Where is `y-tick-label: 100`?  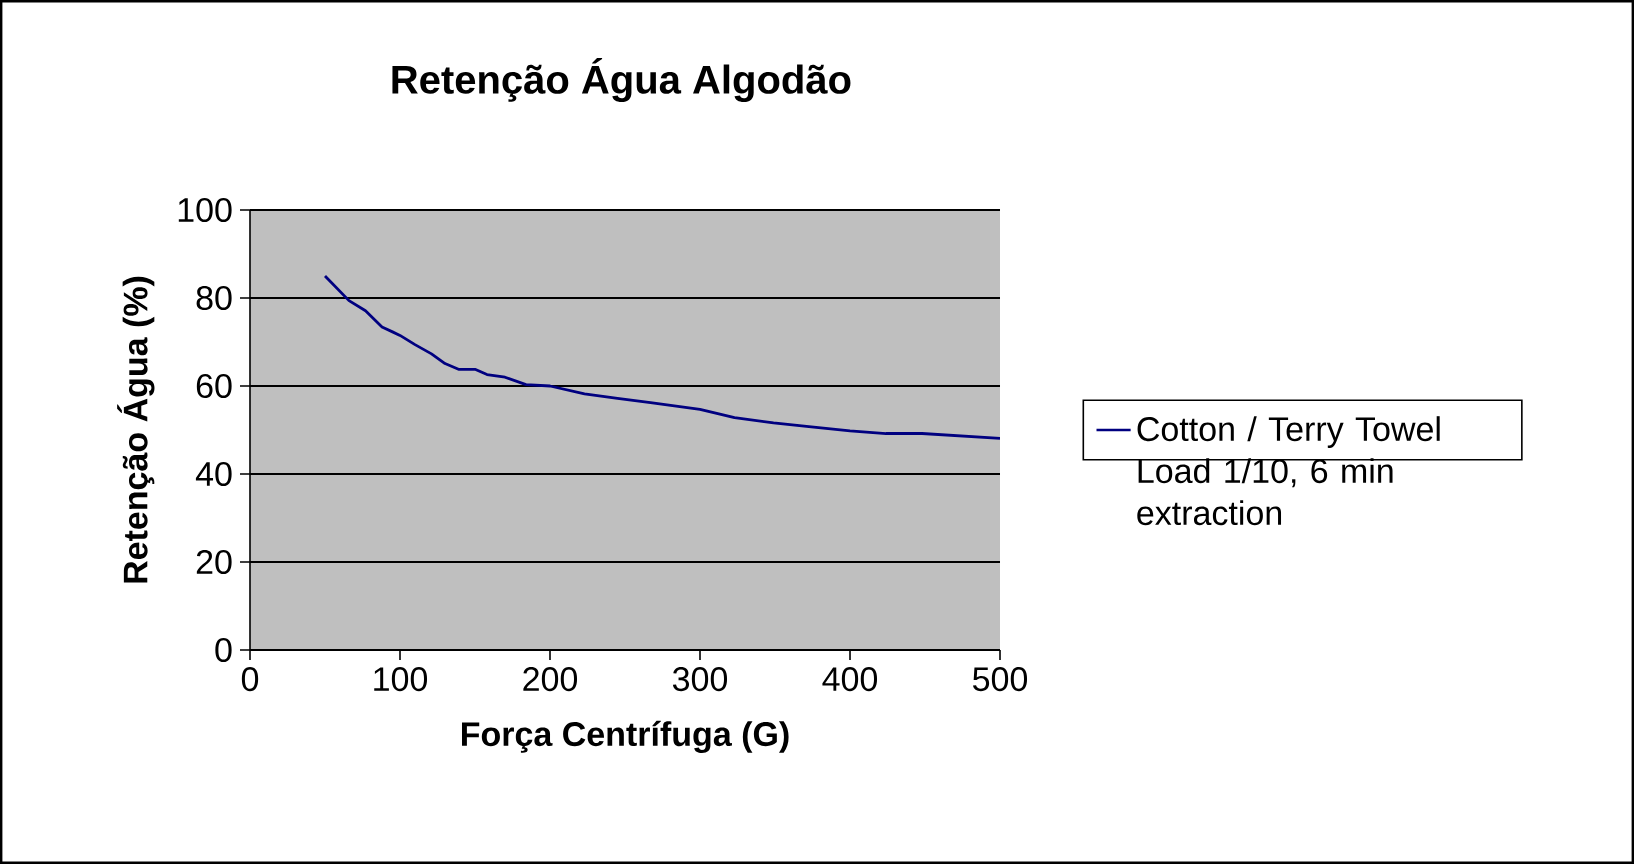 y-tick-label: 100 is located at coordinates (205, 210).